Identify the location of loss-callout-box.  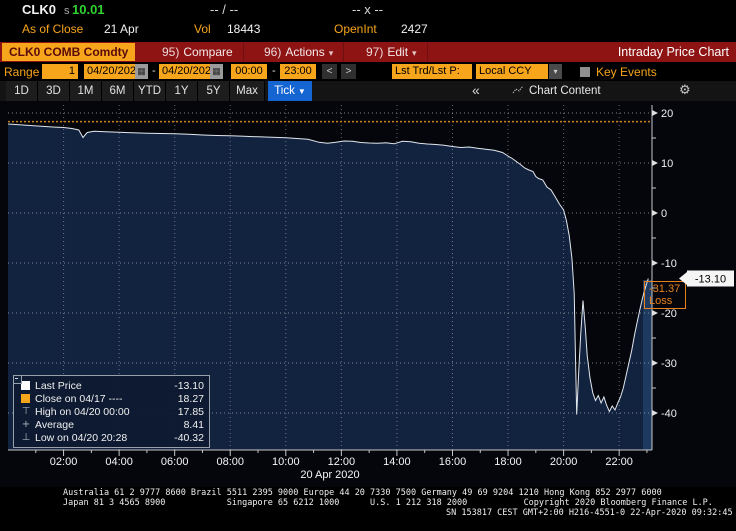
(665, 295).